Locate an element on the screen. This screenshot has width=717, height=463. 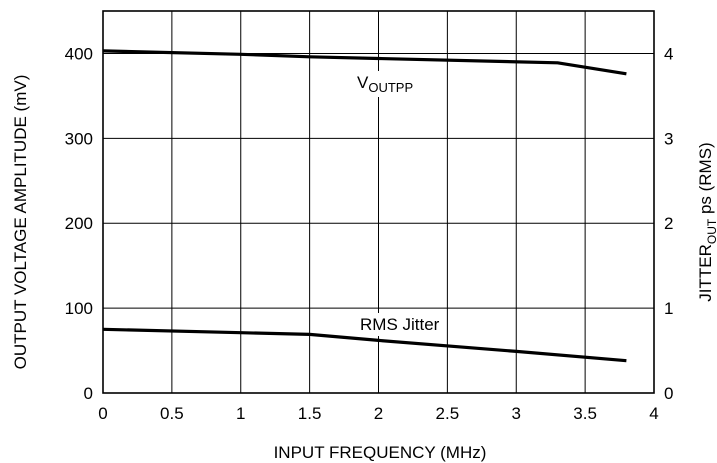
y2-axis-title-suffix: ps (RMS) is located at coordinates (705, 180).